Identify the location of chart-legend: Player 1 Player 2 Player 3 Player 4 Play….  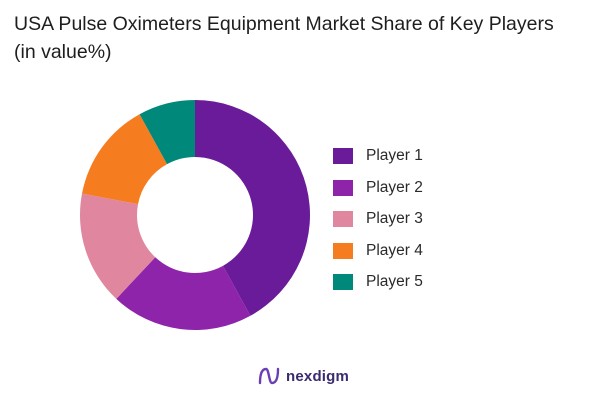
(378, 224).